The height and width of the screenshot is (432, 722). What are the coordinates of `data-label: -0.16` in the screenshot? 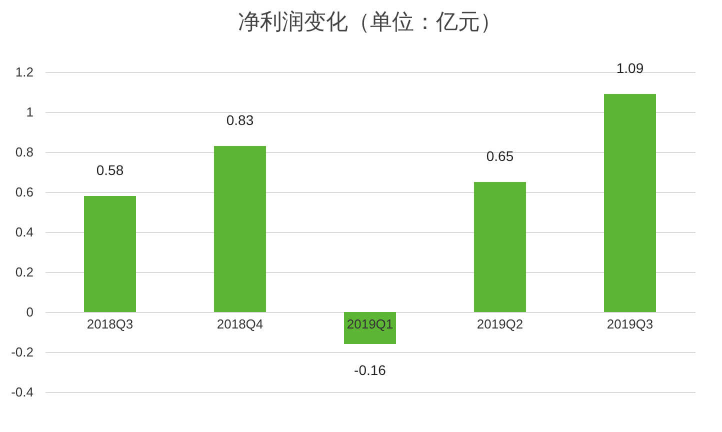 It's located at (370, 370).